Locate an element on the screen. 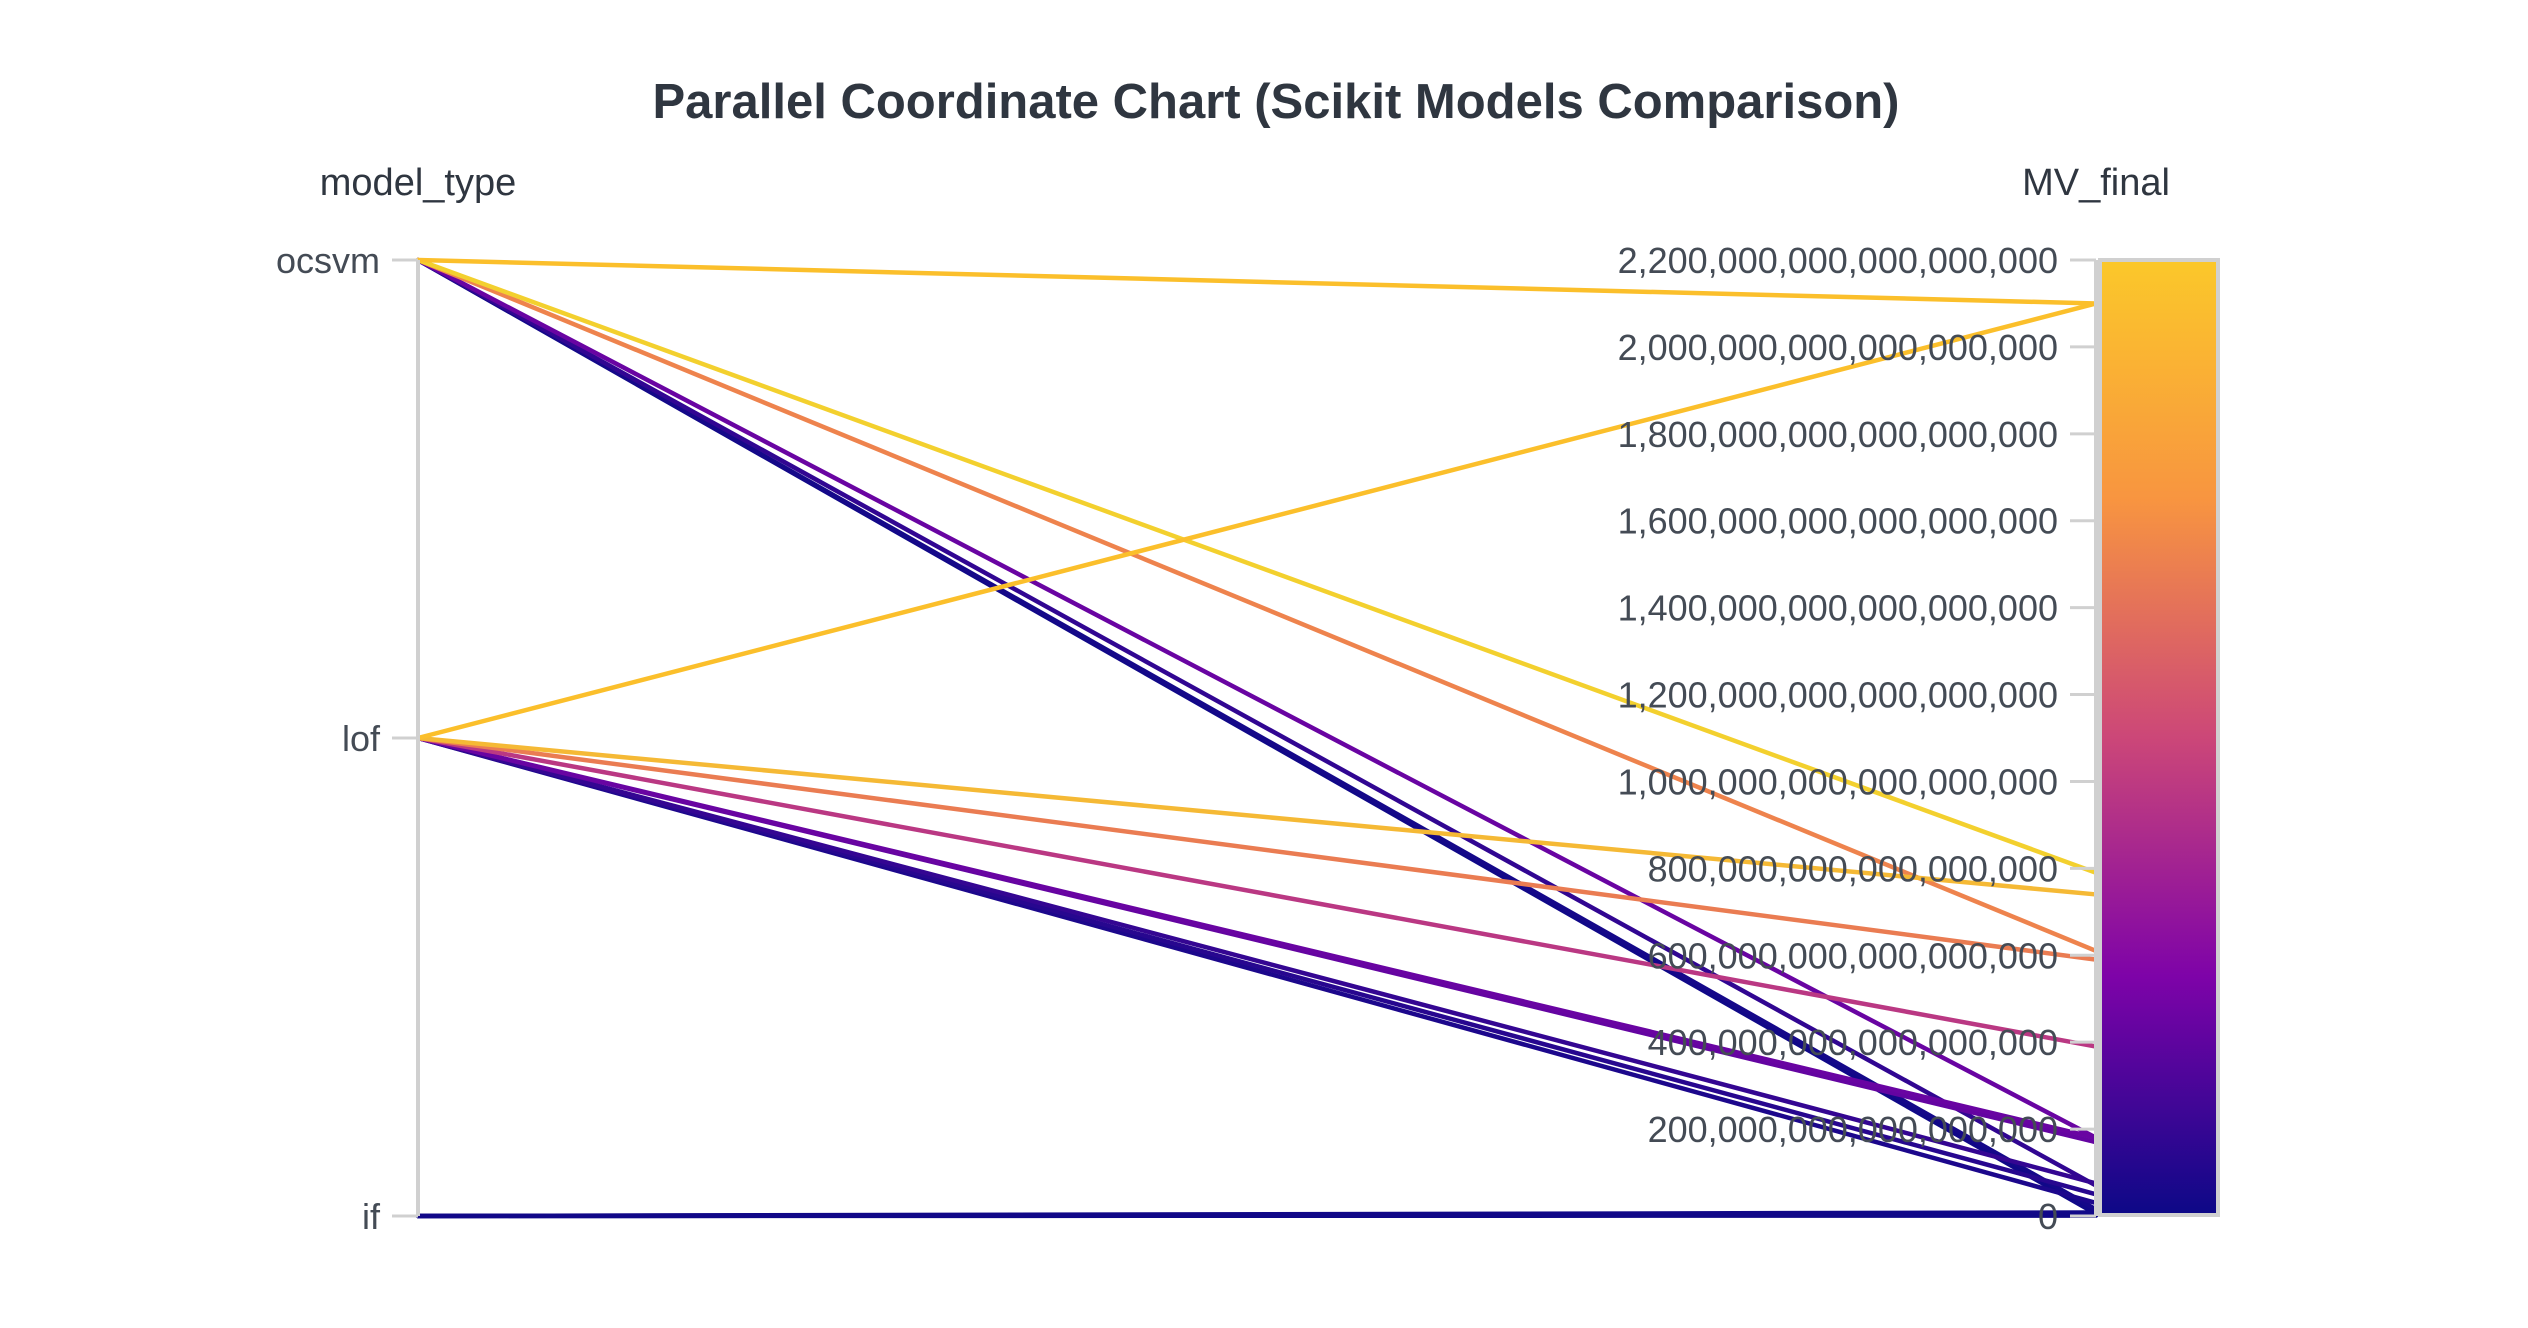 This screenshot has width=2528, height=1328. model-type-axis: ocsvm lof if is located at coordinates (348, 738).